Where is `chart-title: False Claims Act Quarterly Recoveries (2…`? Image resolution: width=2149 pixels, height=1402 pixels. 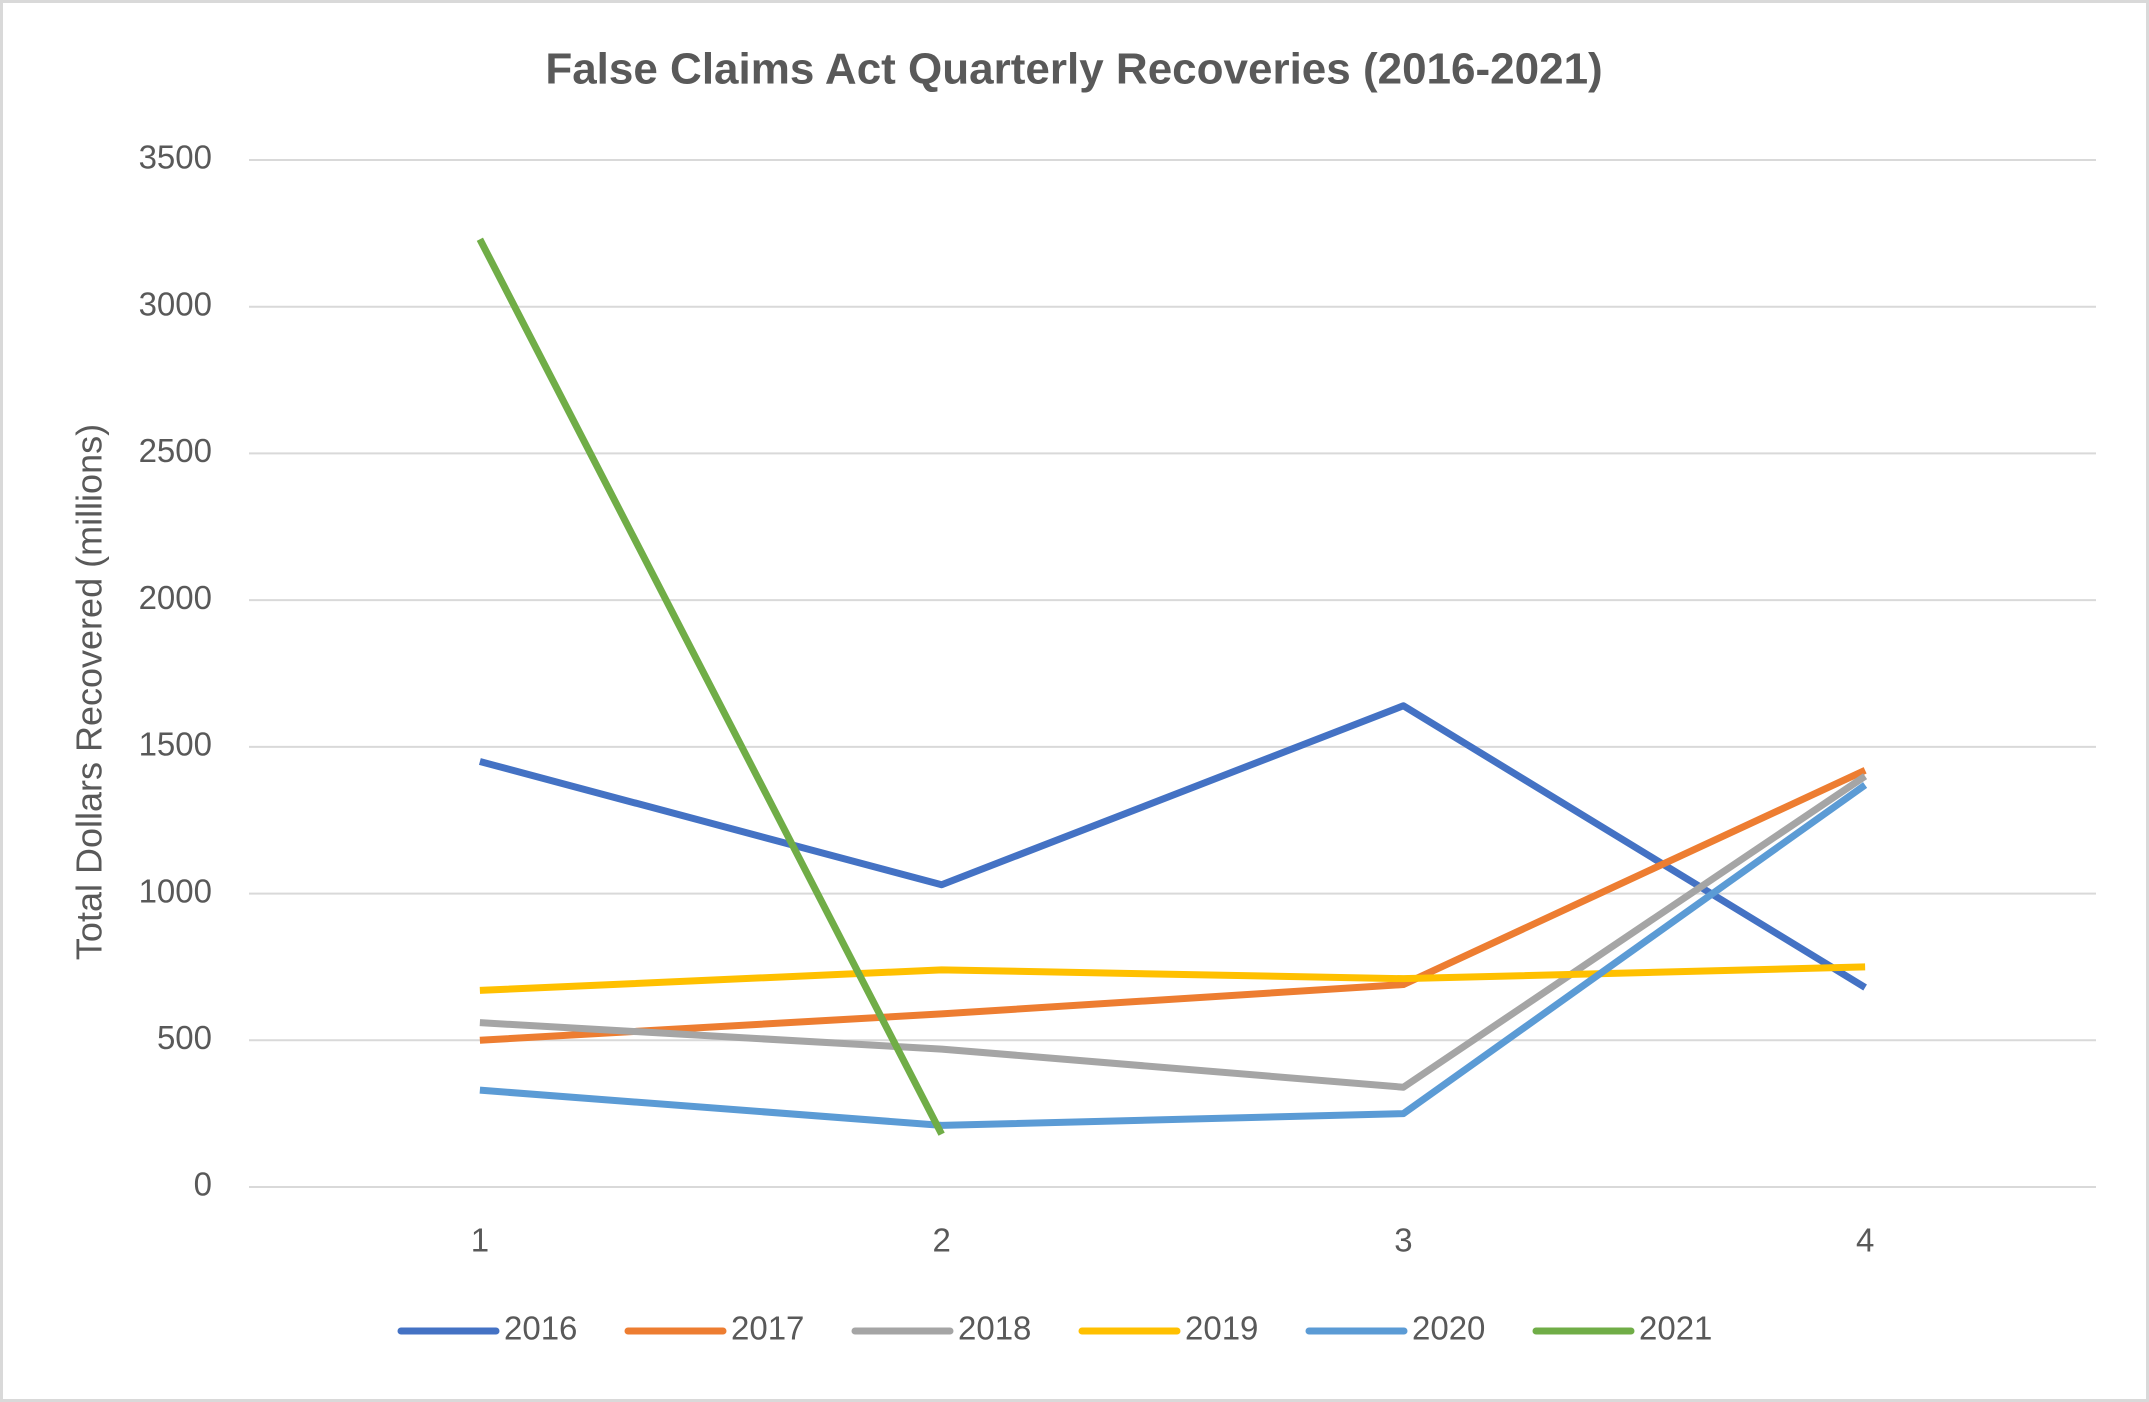
chart-title: False Claims Act Quarterly Recoveries (2… is located at coordinates (1073, 69).